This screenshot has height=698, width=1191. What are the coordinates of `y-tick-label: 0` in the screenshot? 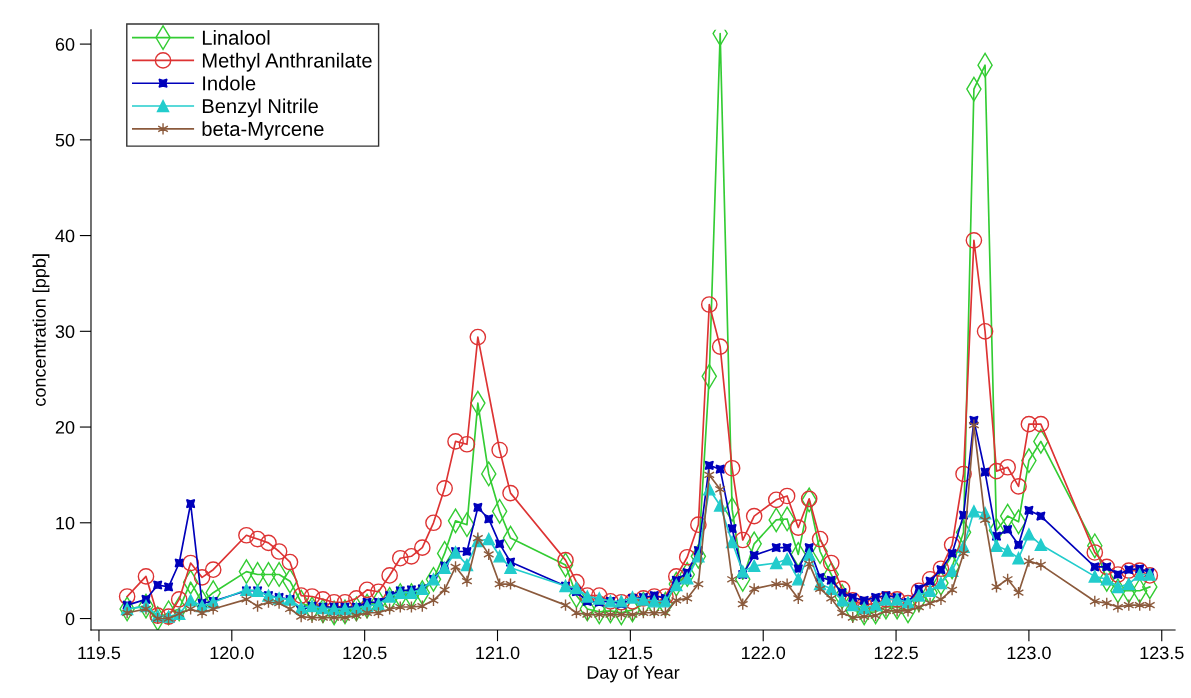 It's located at (70, 619).